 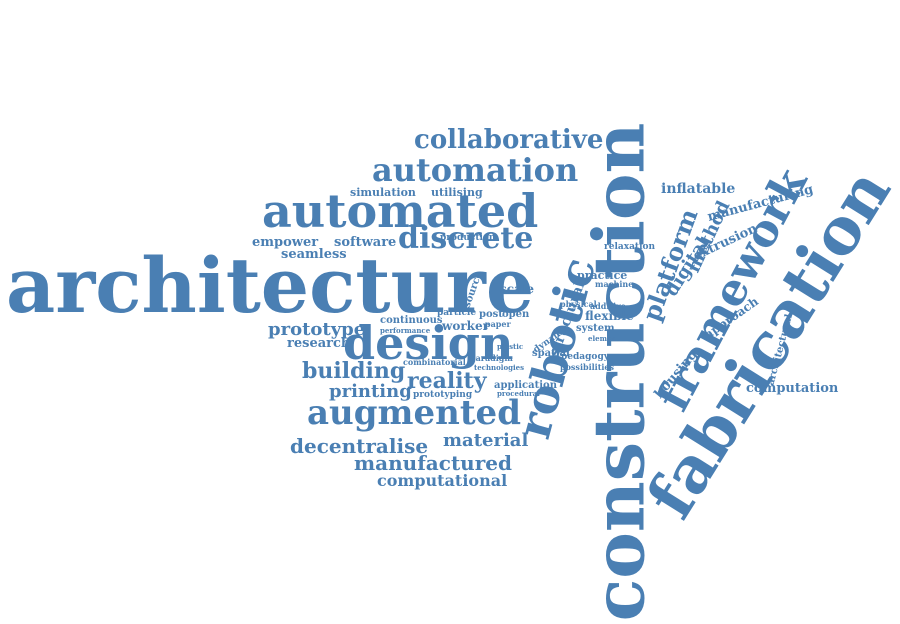 What do you see at coordinates (491, 314) in the screenshot?
I see `word-post: post` at bounding box center [491, 314].